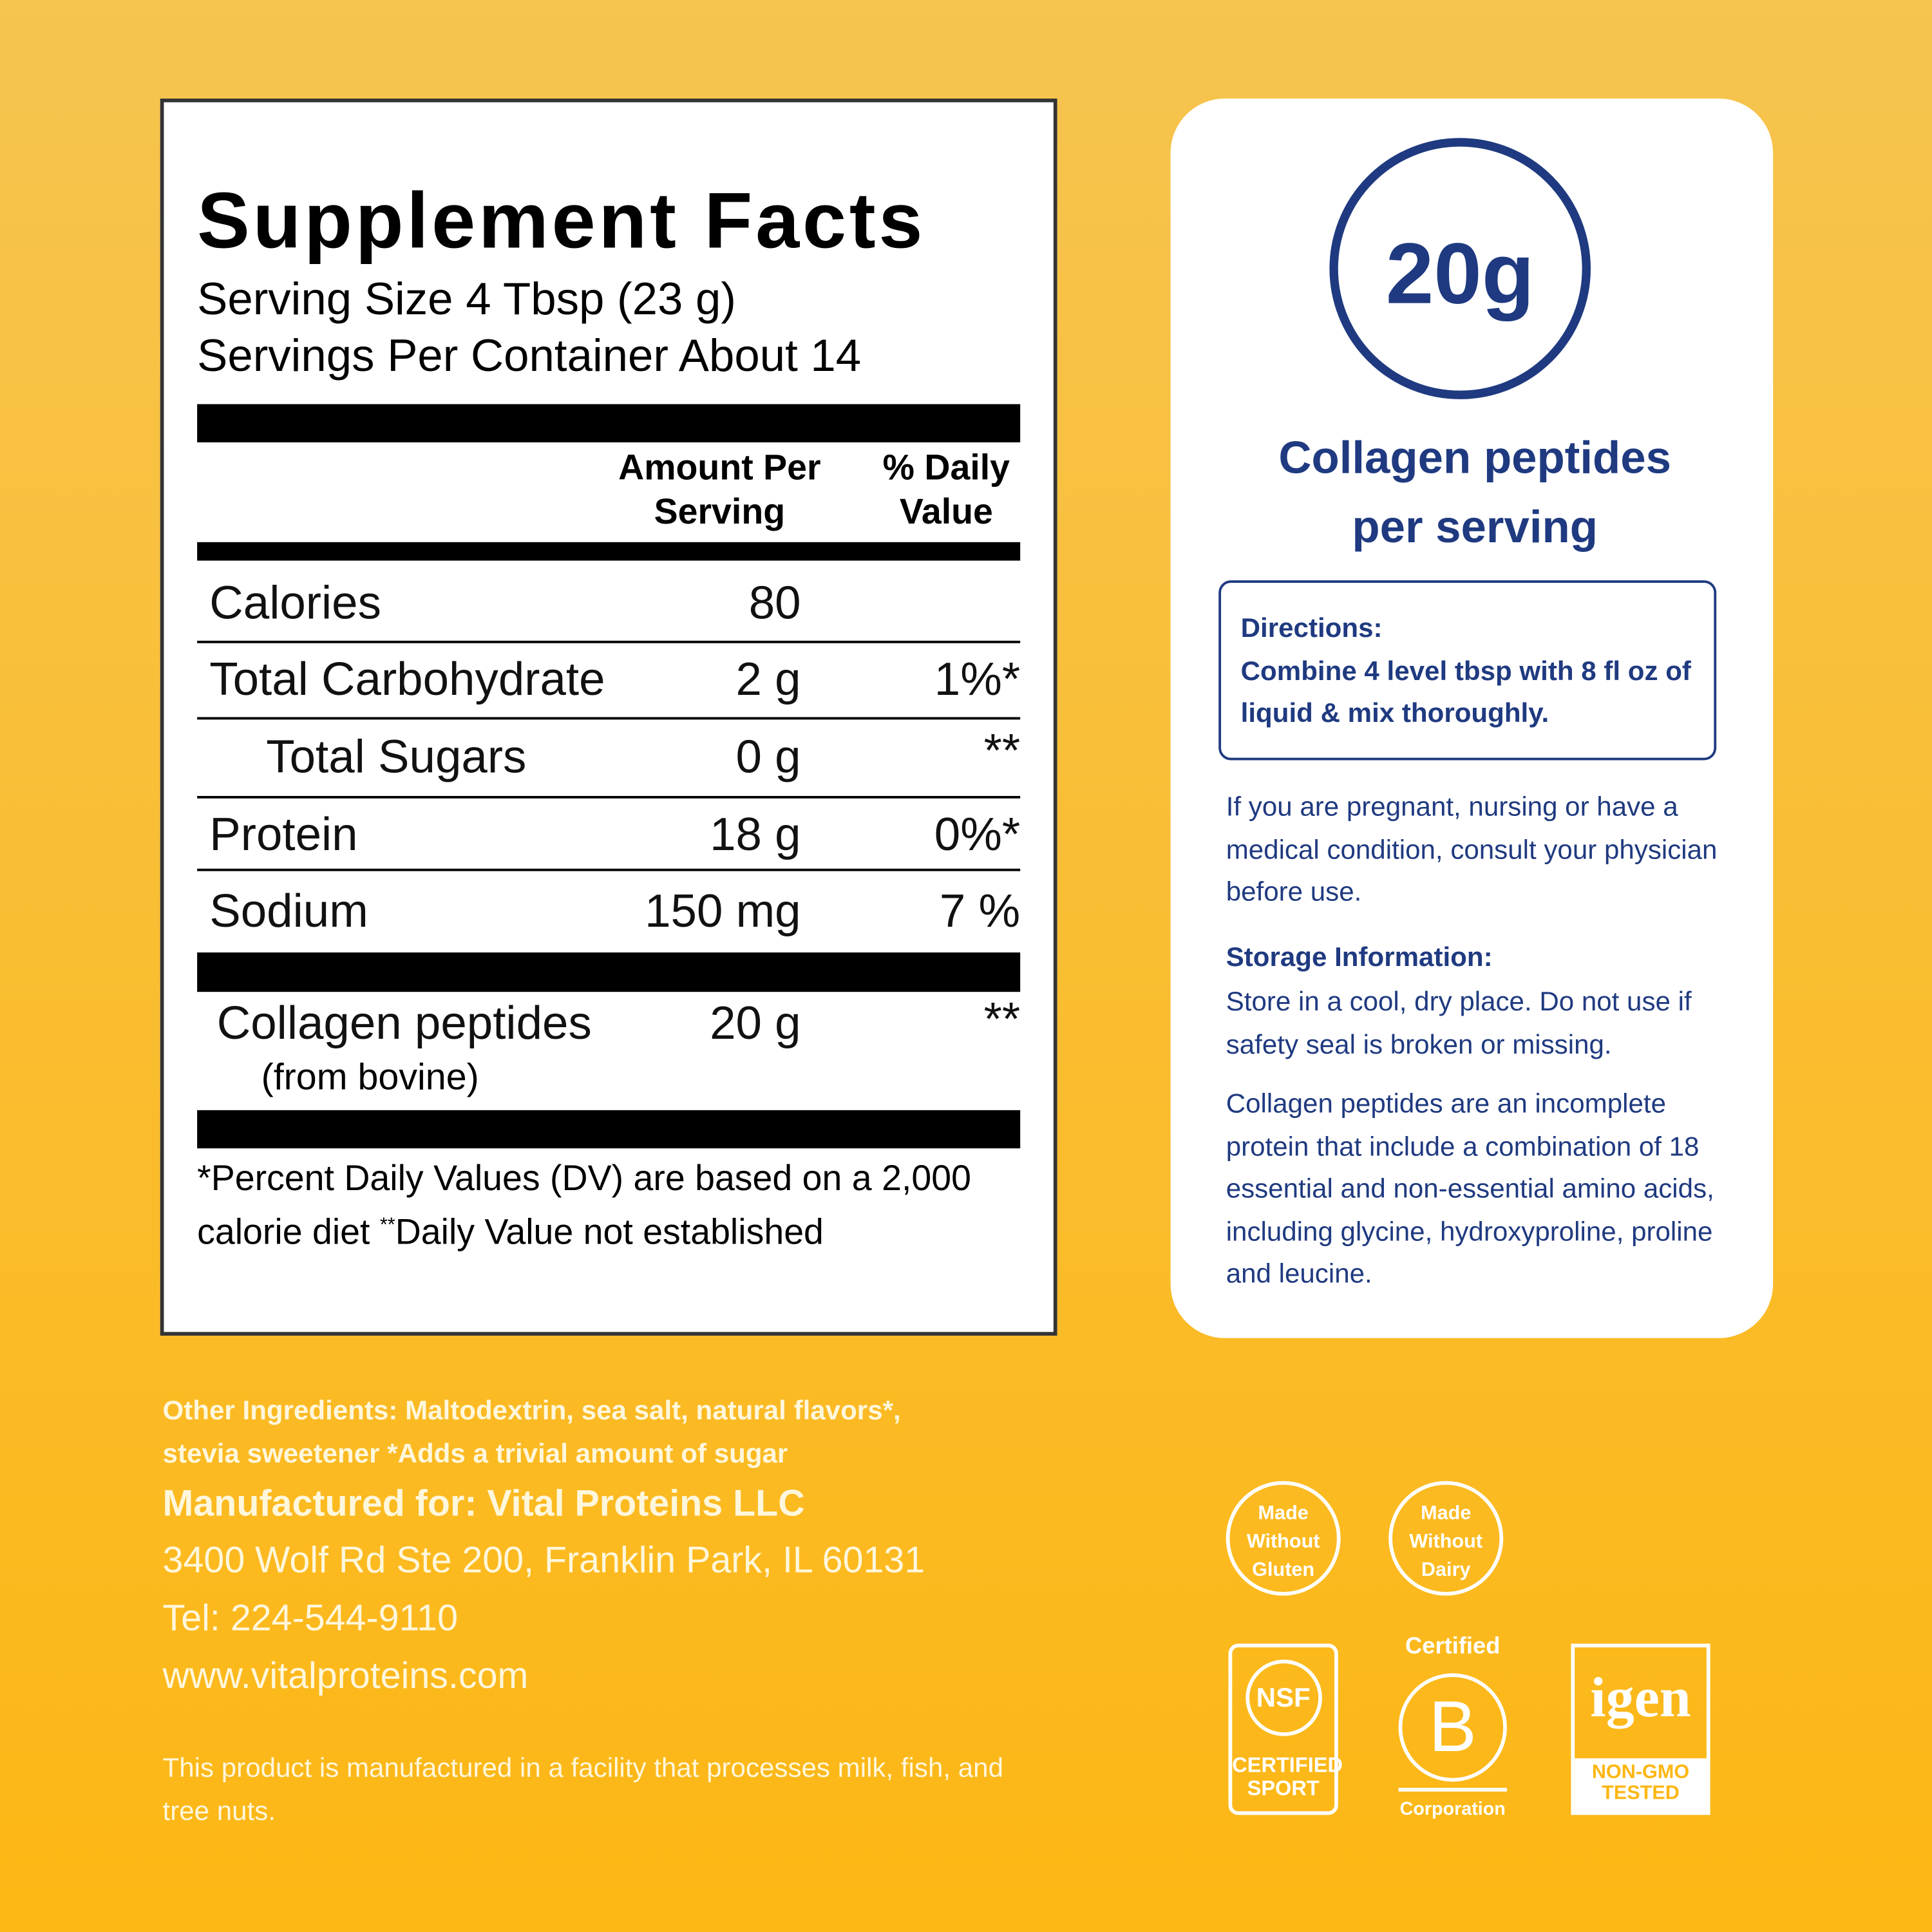 The image size is (1932, 1932). What do you see at coordinates (407, 680) in the screenshot?
I see `nutrient-name: Total Carbohydrate` at bounding box center [407, 680].